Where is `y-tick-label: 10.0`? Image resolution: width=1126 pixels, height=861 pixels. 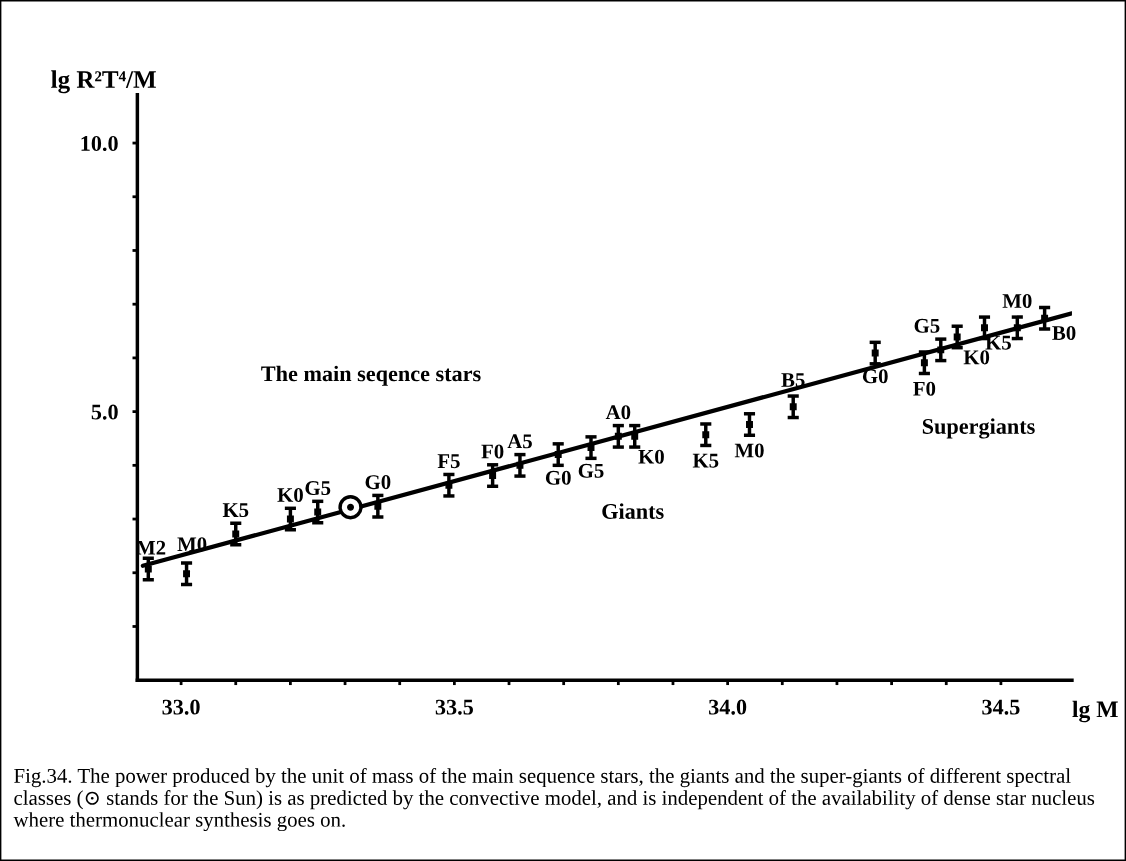 y-tick-label: 10.0 is located at coordinates (99, 143).